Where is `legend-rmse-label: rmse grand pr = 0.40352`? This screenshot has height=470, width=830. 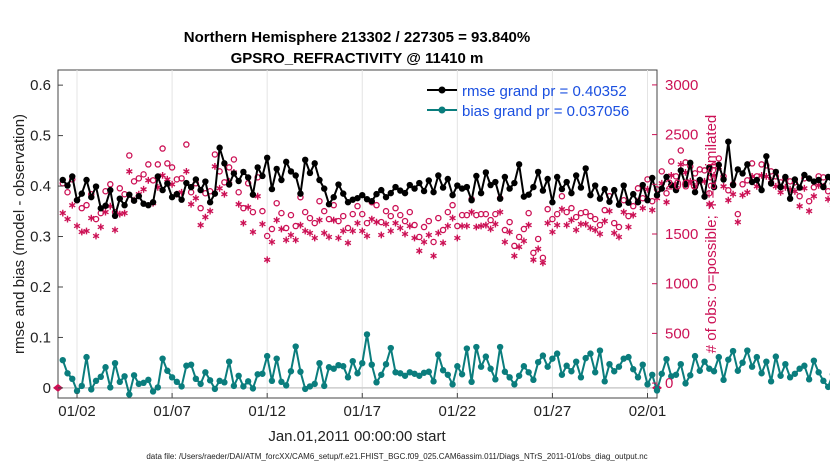 legend-rmse-label: rmse grand pr = 0.40352 is located at coordinates (544, 91).